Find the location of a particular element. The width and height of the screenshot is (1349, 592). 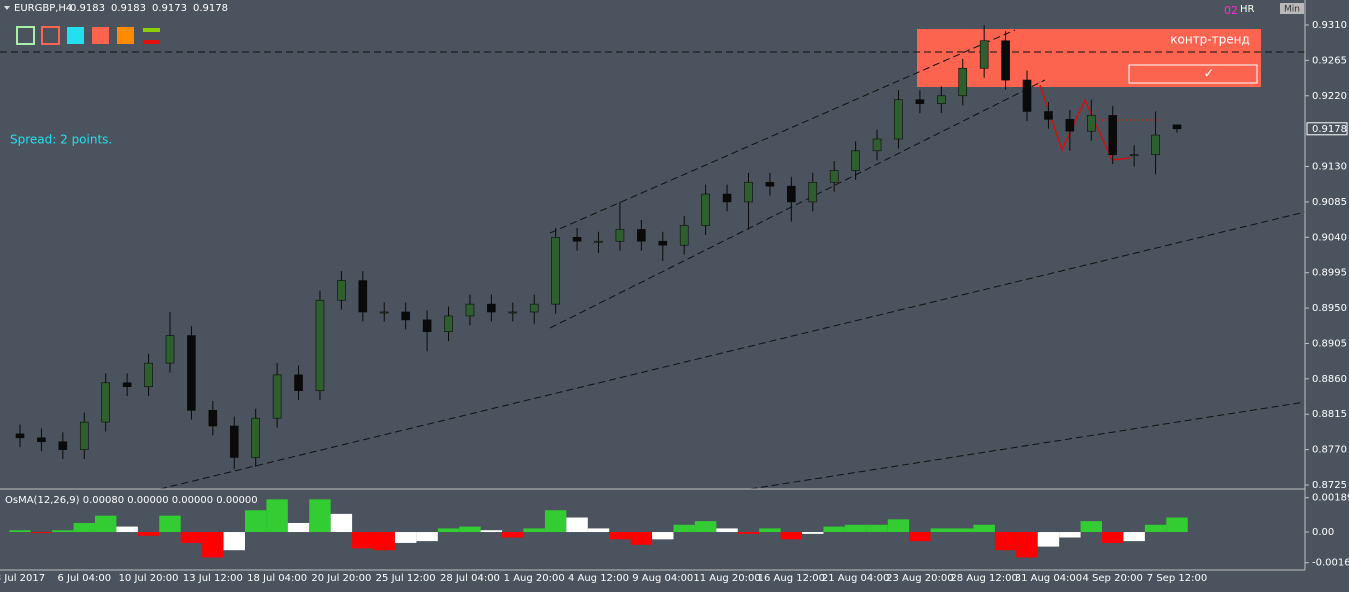

y-tick-label: 0.8725 is located at coordinates (1329, 485).